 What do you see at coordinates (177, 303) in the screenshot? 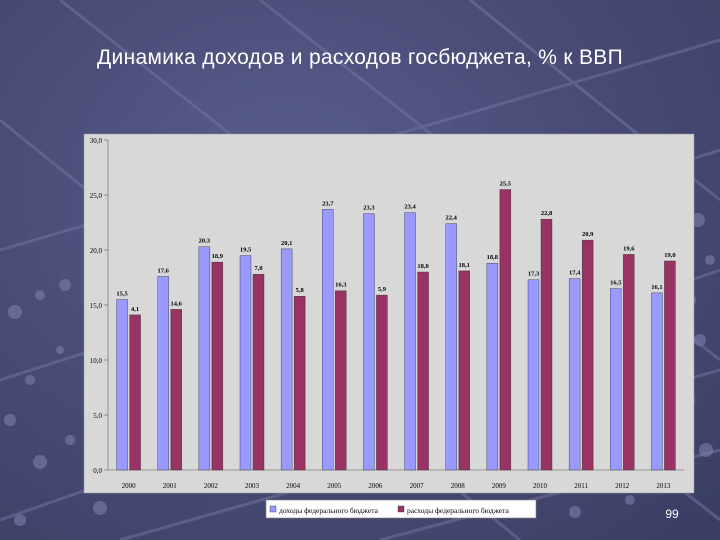
I see `data-label: 14,6` at bounding box center [177, 303].